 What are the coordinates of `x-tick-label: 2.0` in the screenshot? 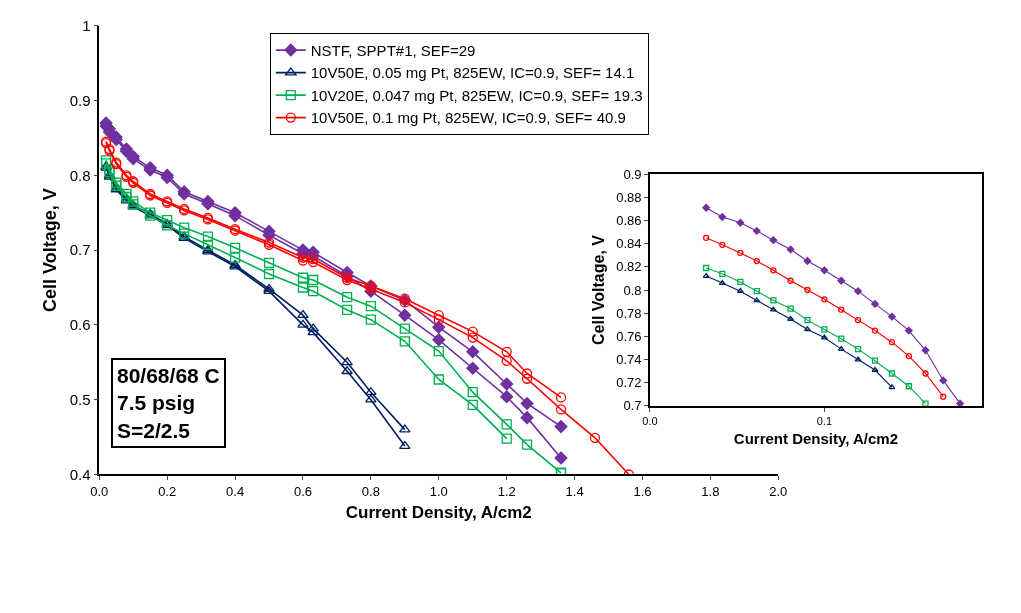 It's located at (778, 491).